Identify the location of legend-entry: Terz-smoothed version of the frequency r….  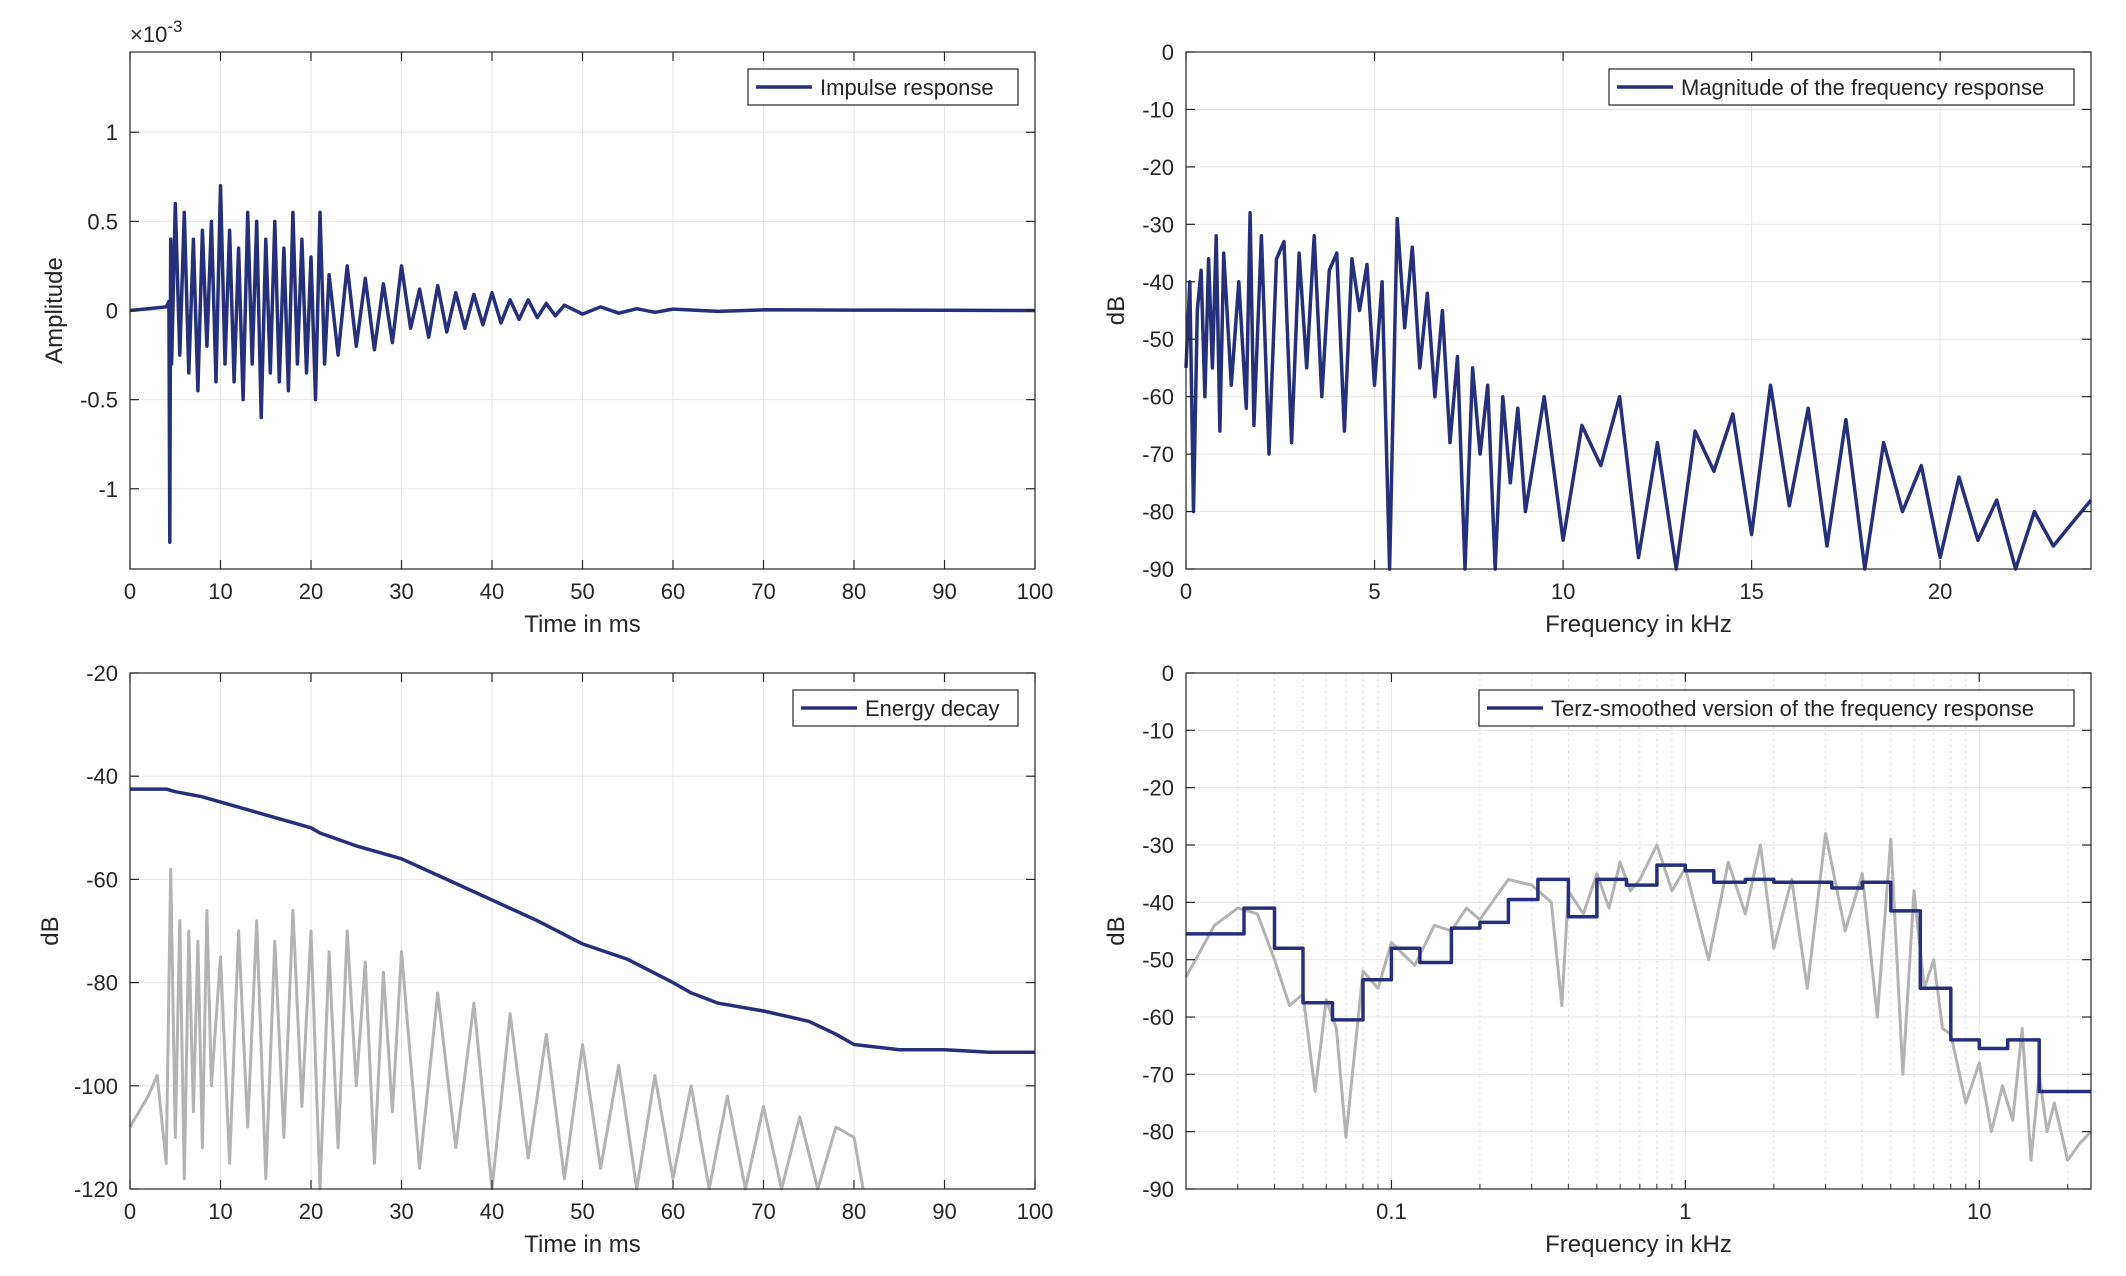
(1792, 708).